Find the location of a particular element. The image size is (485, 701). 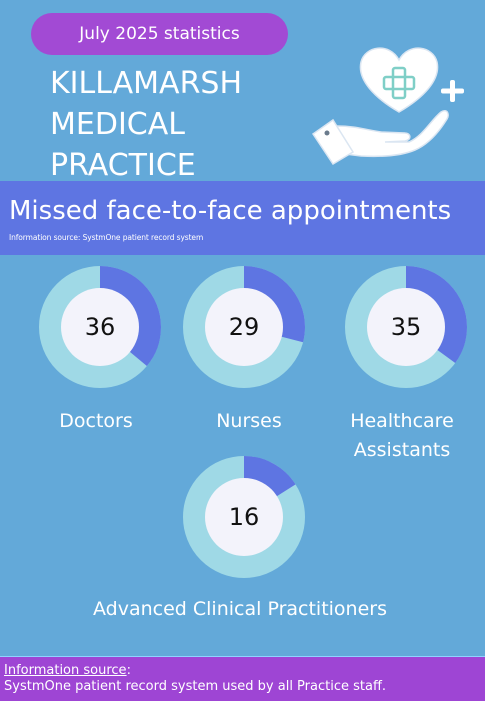

practice-name: KILLAMARSH MEDICAL PRACTICE is located at coordinates (146, 124).